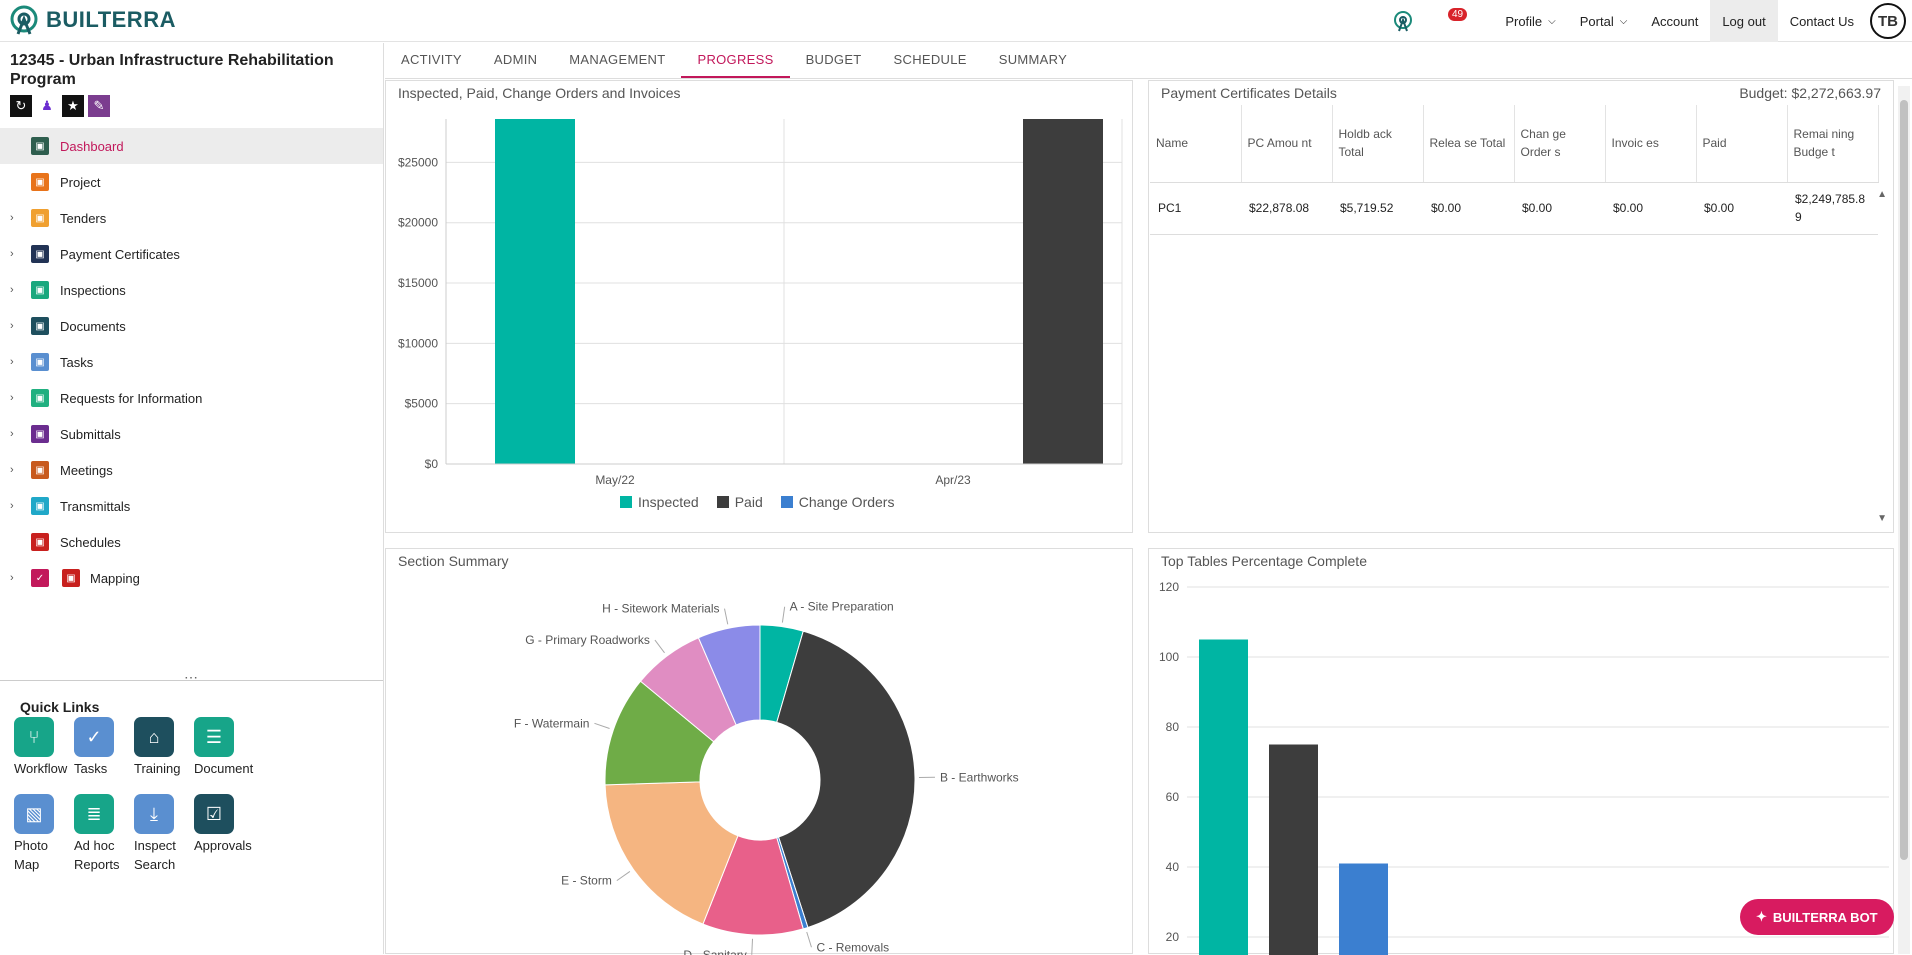  I want to click on profile-menu: Profile⌵, so click(1530, 21).